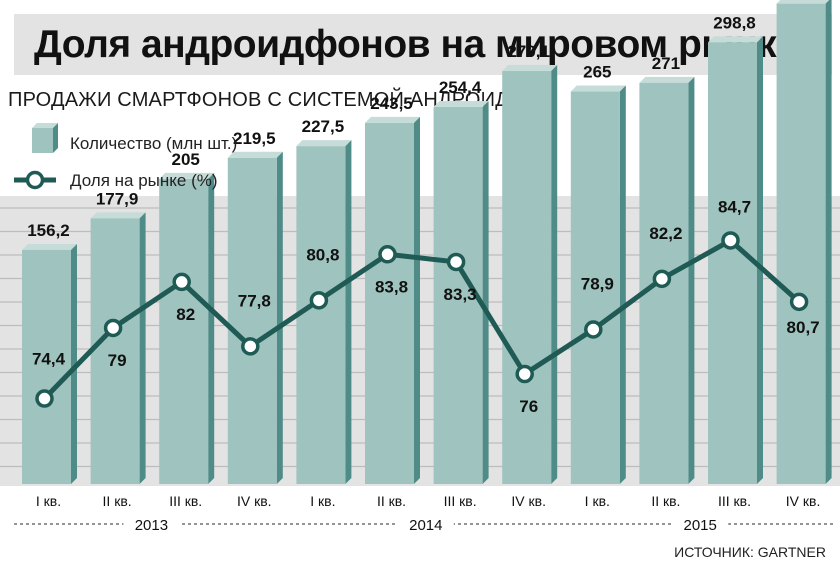  I want to click on bar-value-label: 156,2, so click(48, 230).